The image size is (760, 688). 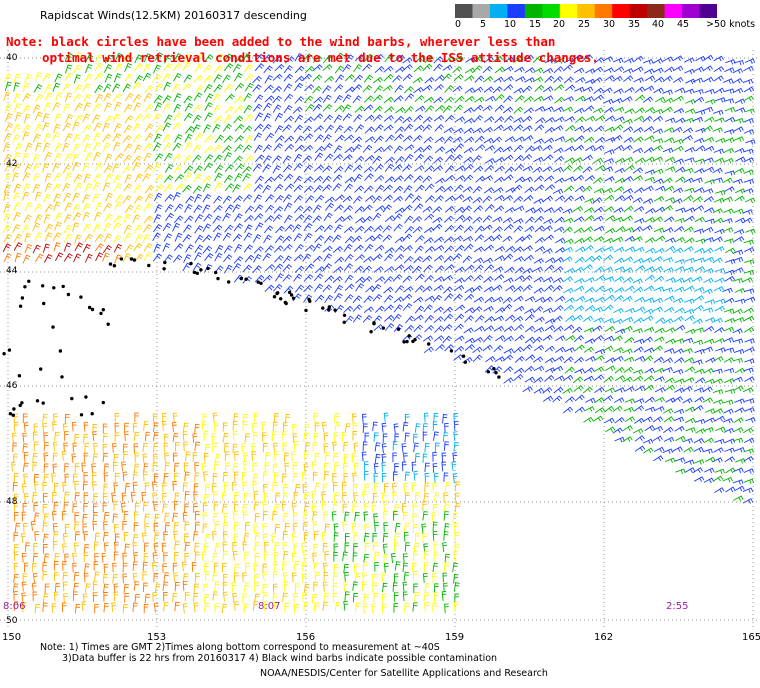 What do you see at coordinates (9, 350) in the screenshot?
I see `contamination-marker` at bounding box center [9, 350].